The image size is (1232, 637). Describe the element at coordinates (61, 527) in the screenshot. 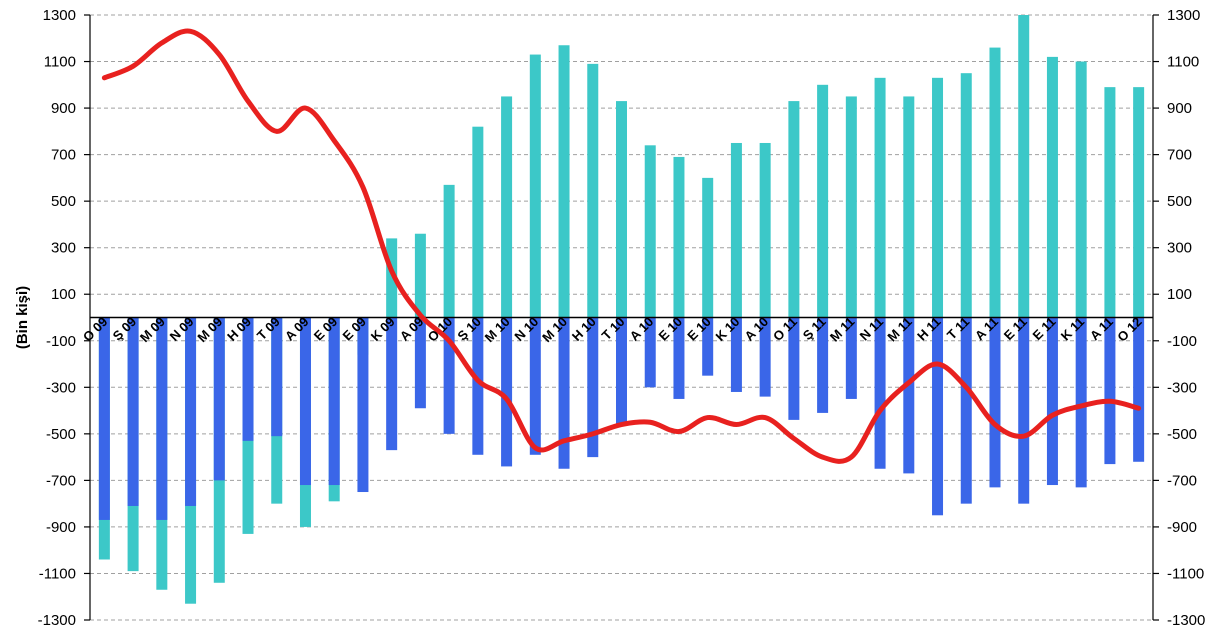

I see `left-tick-label: -900` at that location.